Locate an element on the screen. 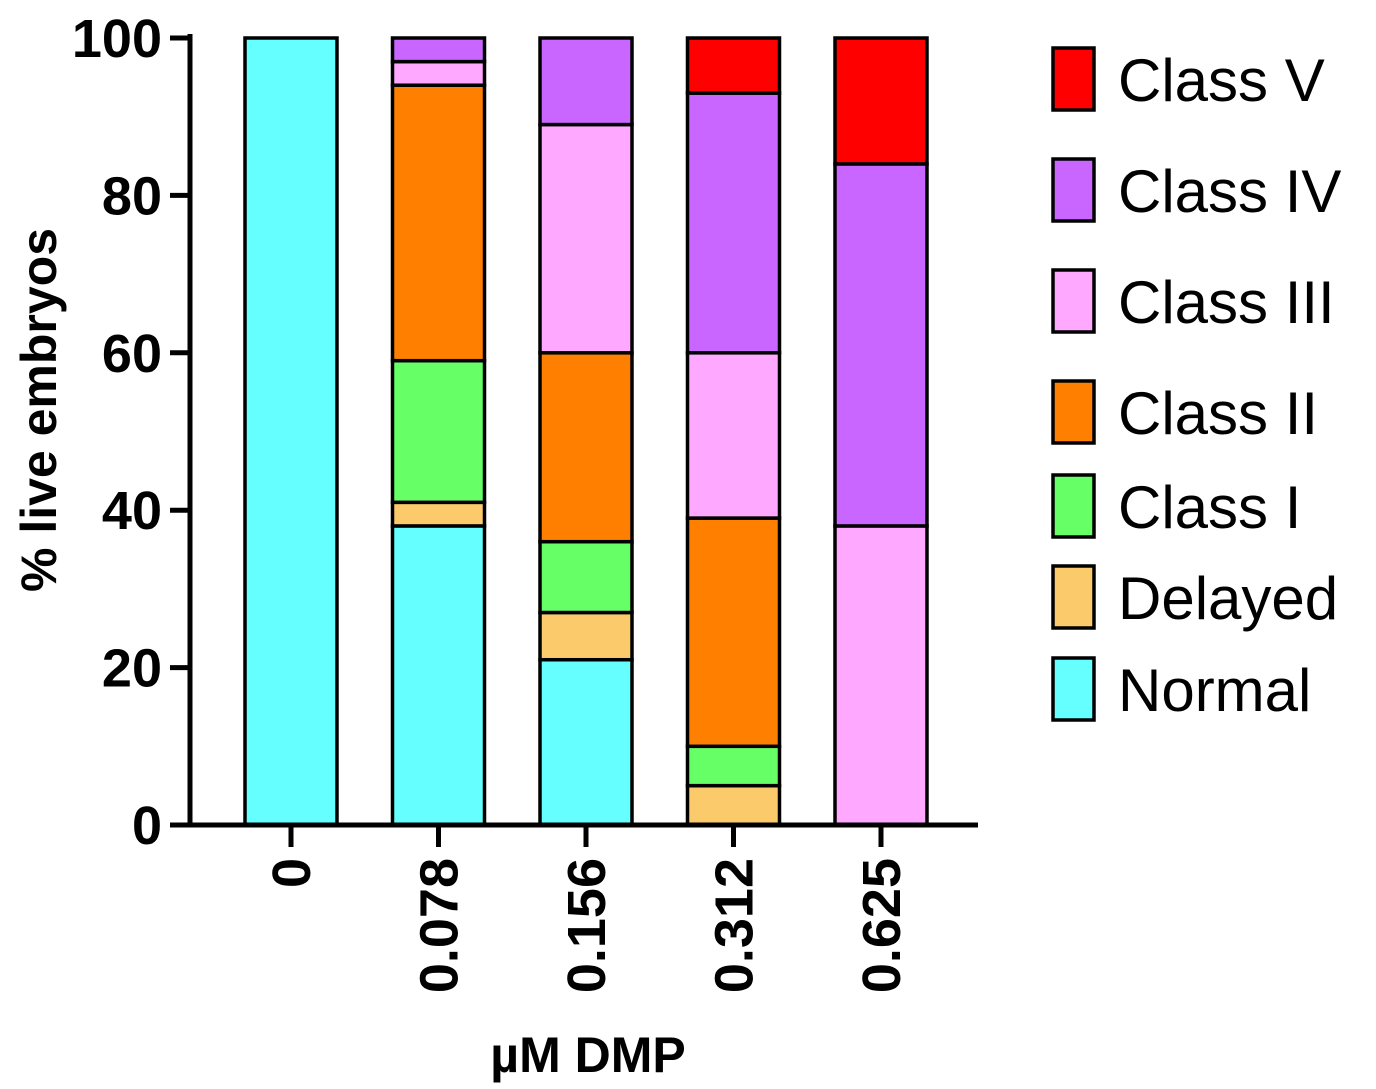 This screenshot has height=1089, width=1376. bar-segment-0.156-class-ii is located at coordinates (586, 447).